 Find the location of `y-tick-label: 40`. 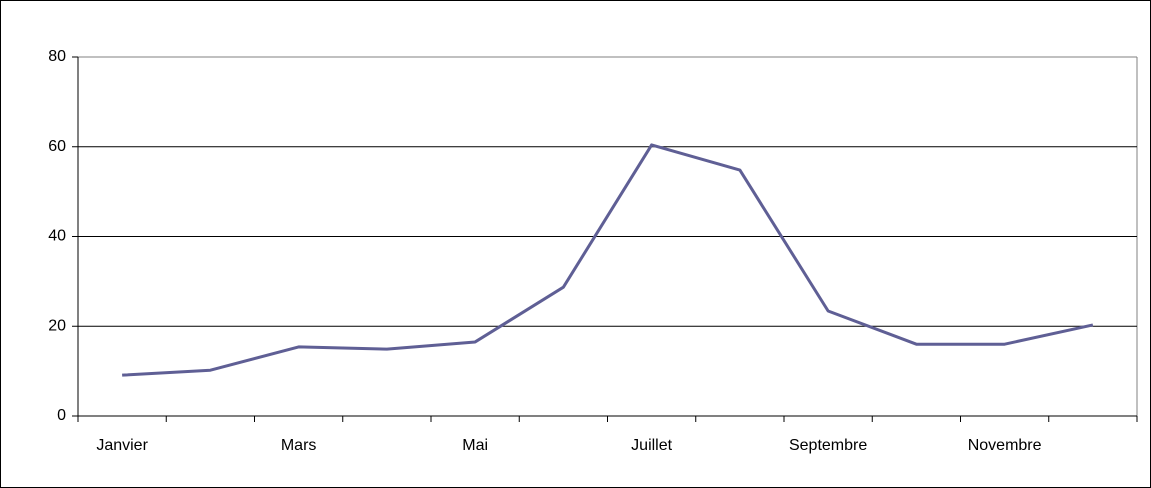

y-tick-label: 40 is located at coordinates (57, 236).